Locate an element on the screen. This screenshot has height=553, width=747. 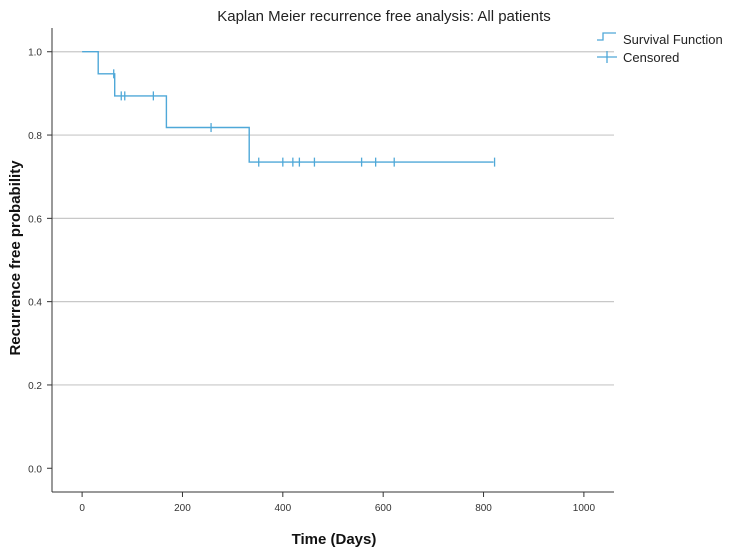
y-tick-label-1: 0.2 is located at coordinates (35, 386).